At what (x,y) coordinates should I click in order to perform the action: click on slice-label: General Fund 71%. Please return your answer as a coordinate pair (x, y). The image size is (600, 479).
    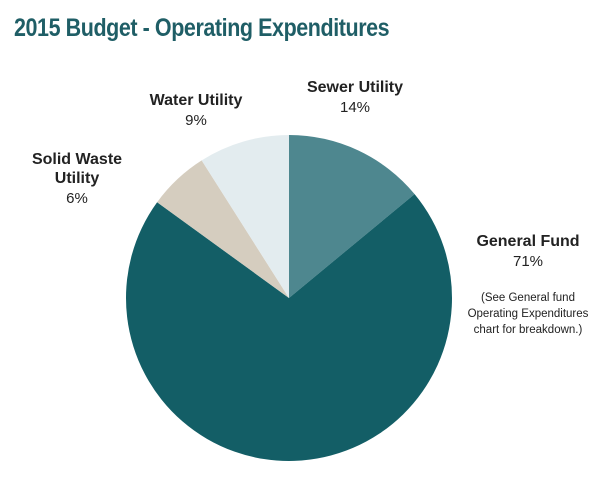
    Looking at the image, I should click on (509, 252).